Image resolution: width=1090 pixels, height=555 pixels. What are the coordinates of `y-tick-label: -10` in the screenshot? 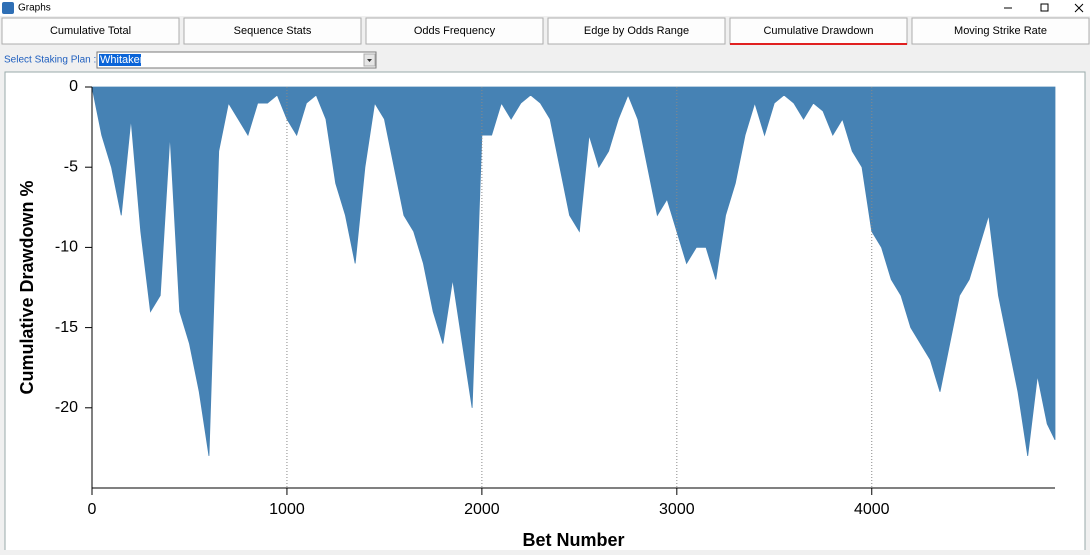 It's located at (66, 247).